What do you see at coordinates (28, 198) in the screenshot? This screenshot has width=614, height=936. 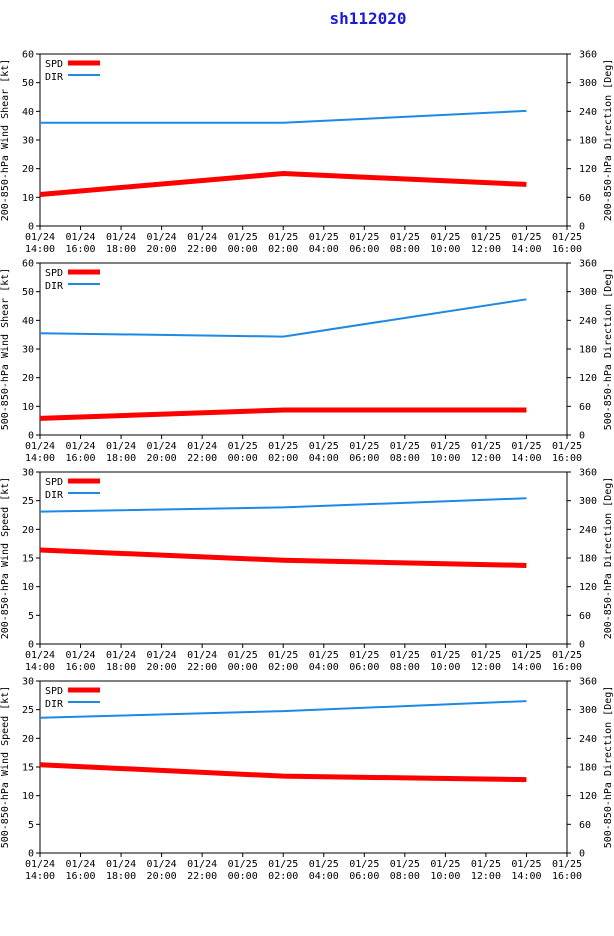 I see `left-tick-label: 10` at bounding box center [28, 198].